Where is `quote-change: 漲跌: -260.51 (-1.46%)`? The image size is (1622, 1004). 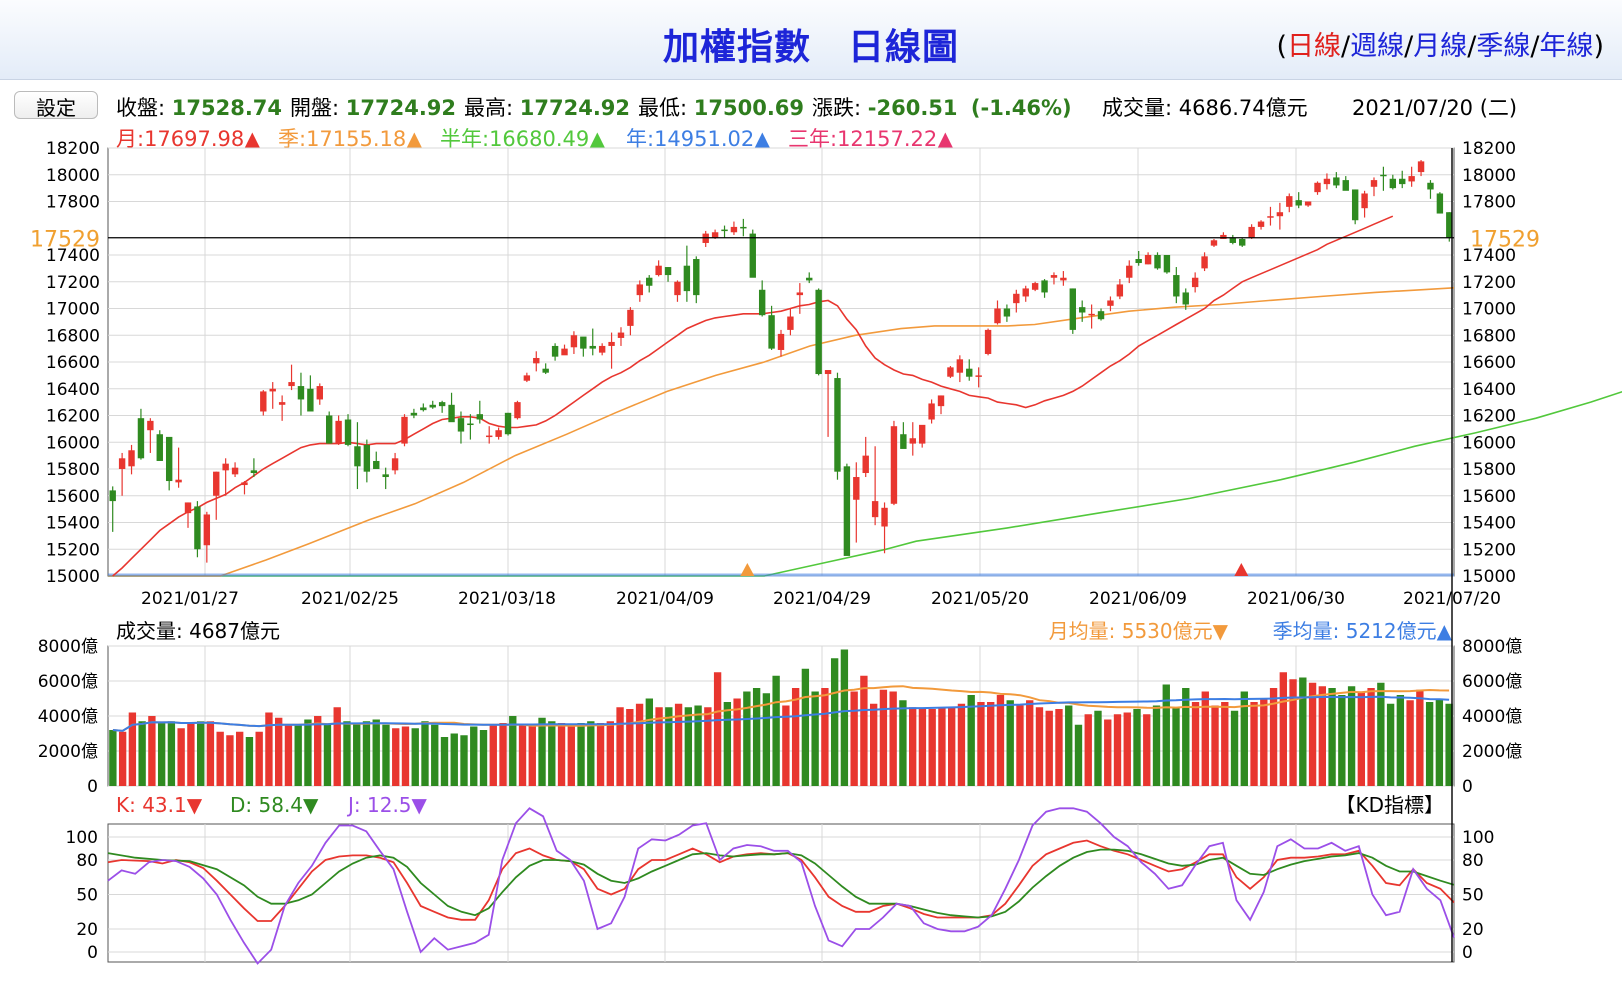 quote-change: 漲跌: -260.51 (-1.46%) is located at coordinates (942, 107).